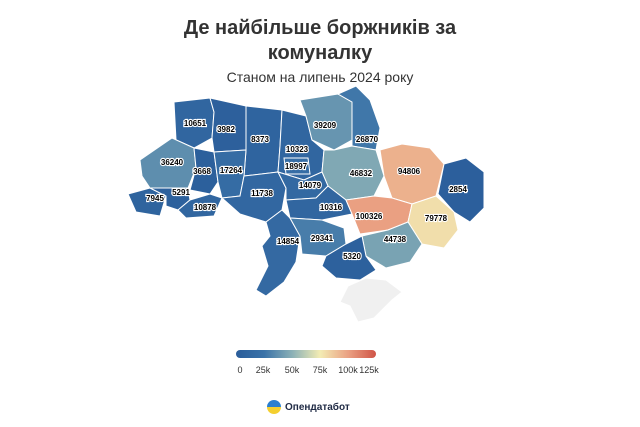  I want to click on label-chernivtsi: 10878, so click(205, 207).